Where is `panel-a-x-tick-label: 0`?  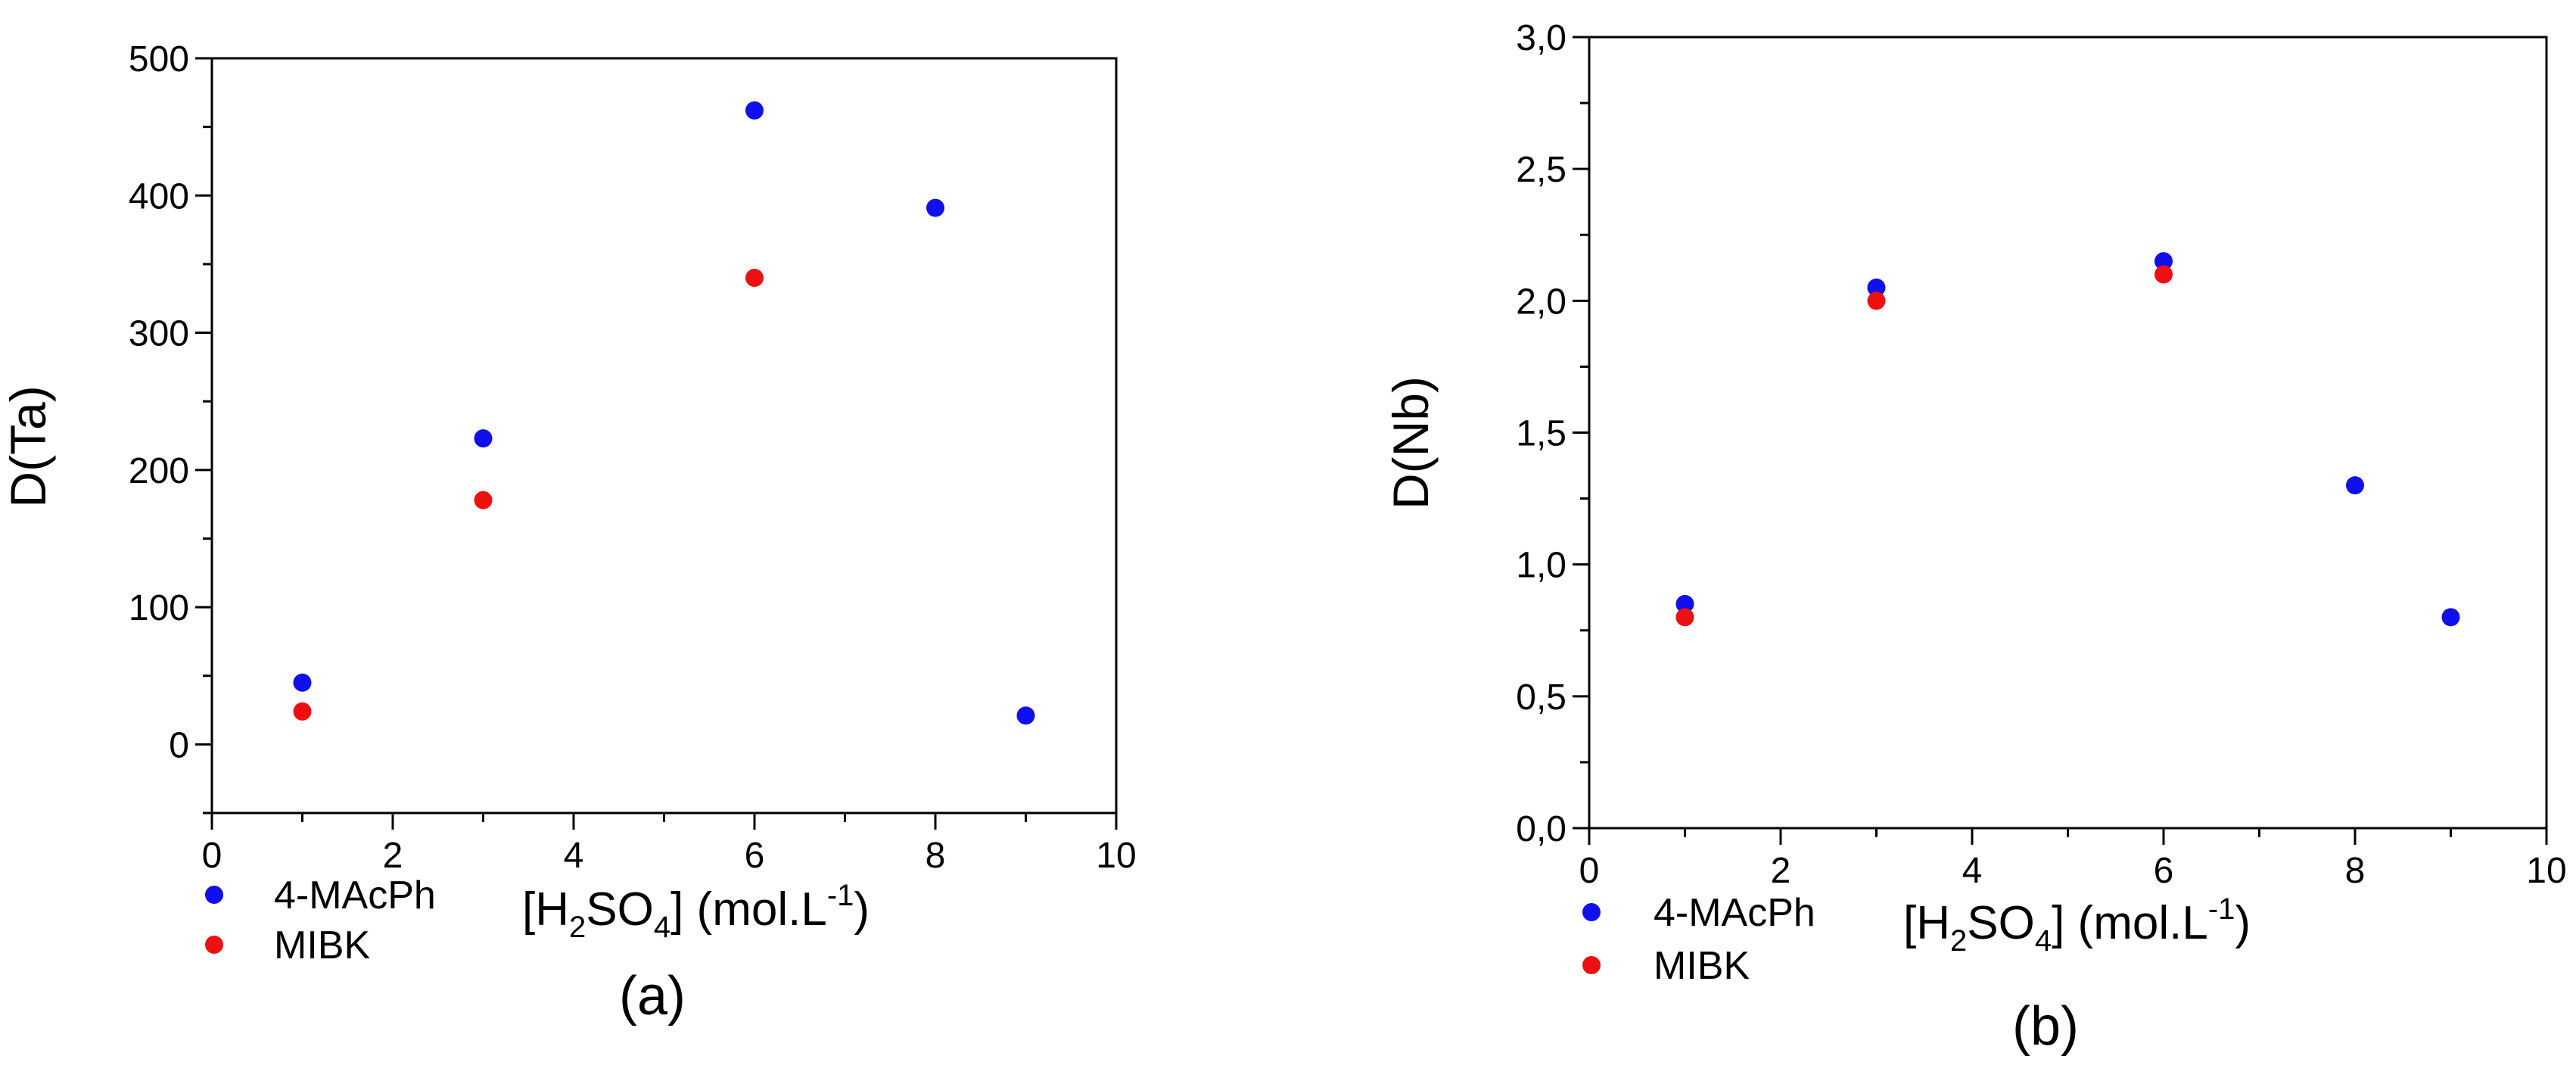
panel-a-x-tick-label: 0 is located at coordinates (212, 856).